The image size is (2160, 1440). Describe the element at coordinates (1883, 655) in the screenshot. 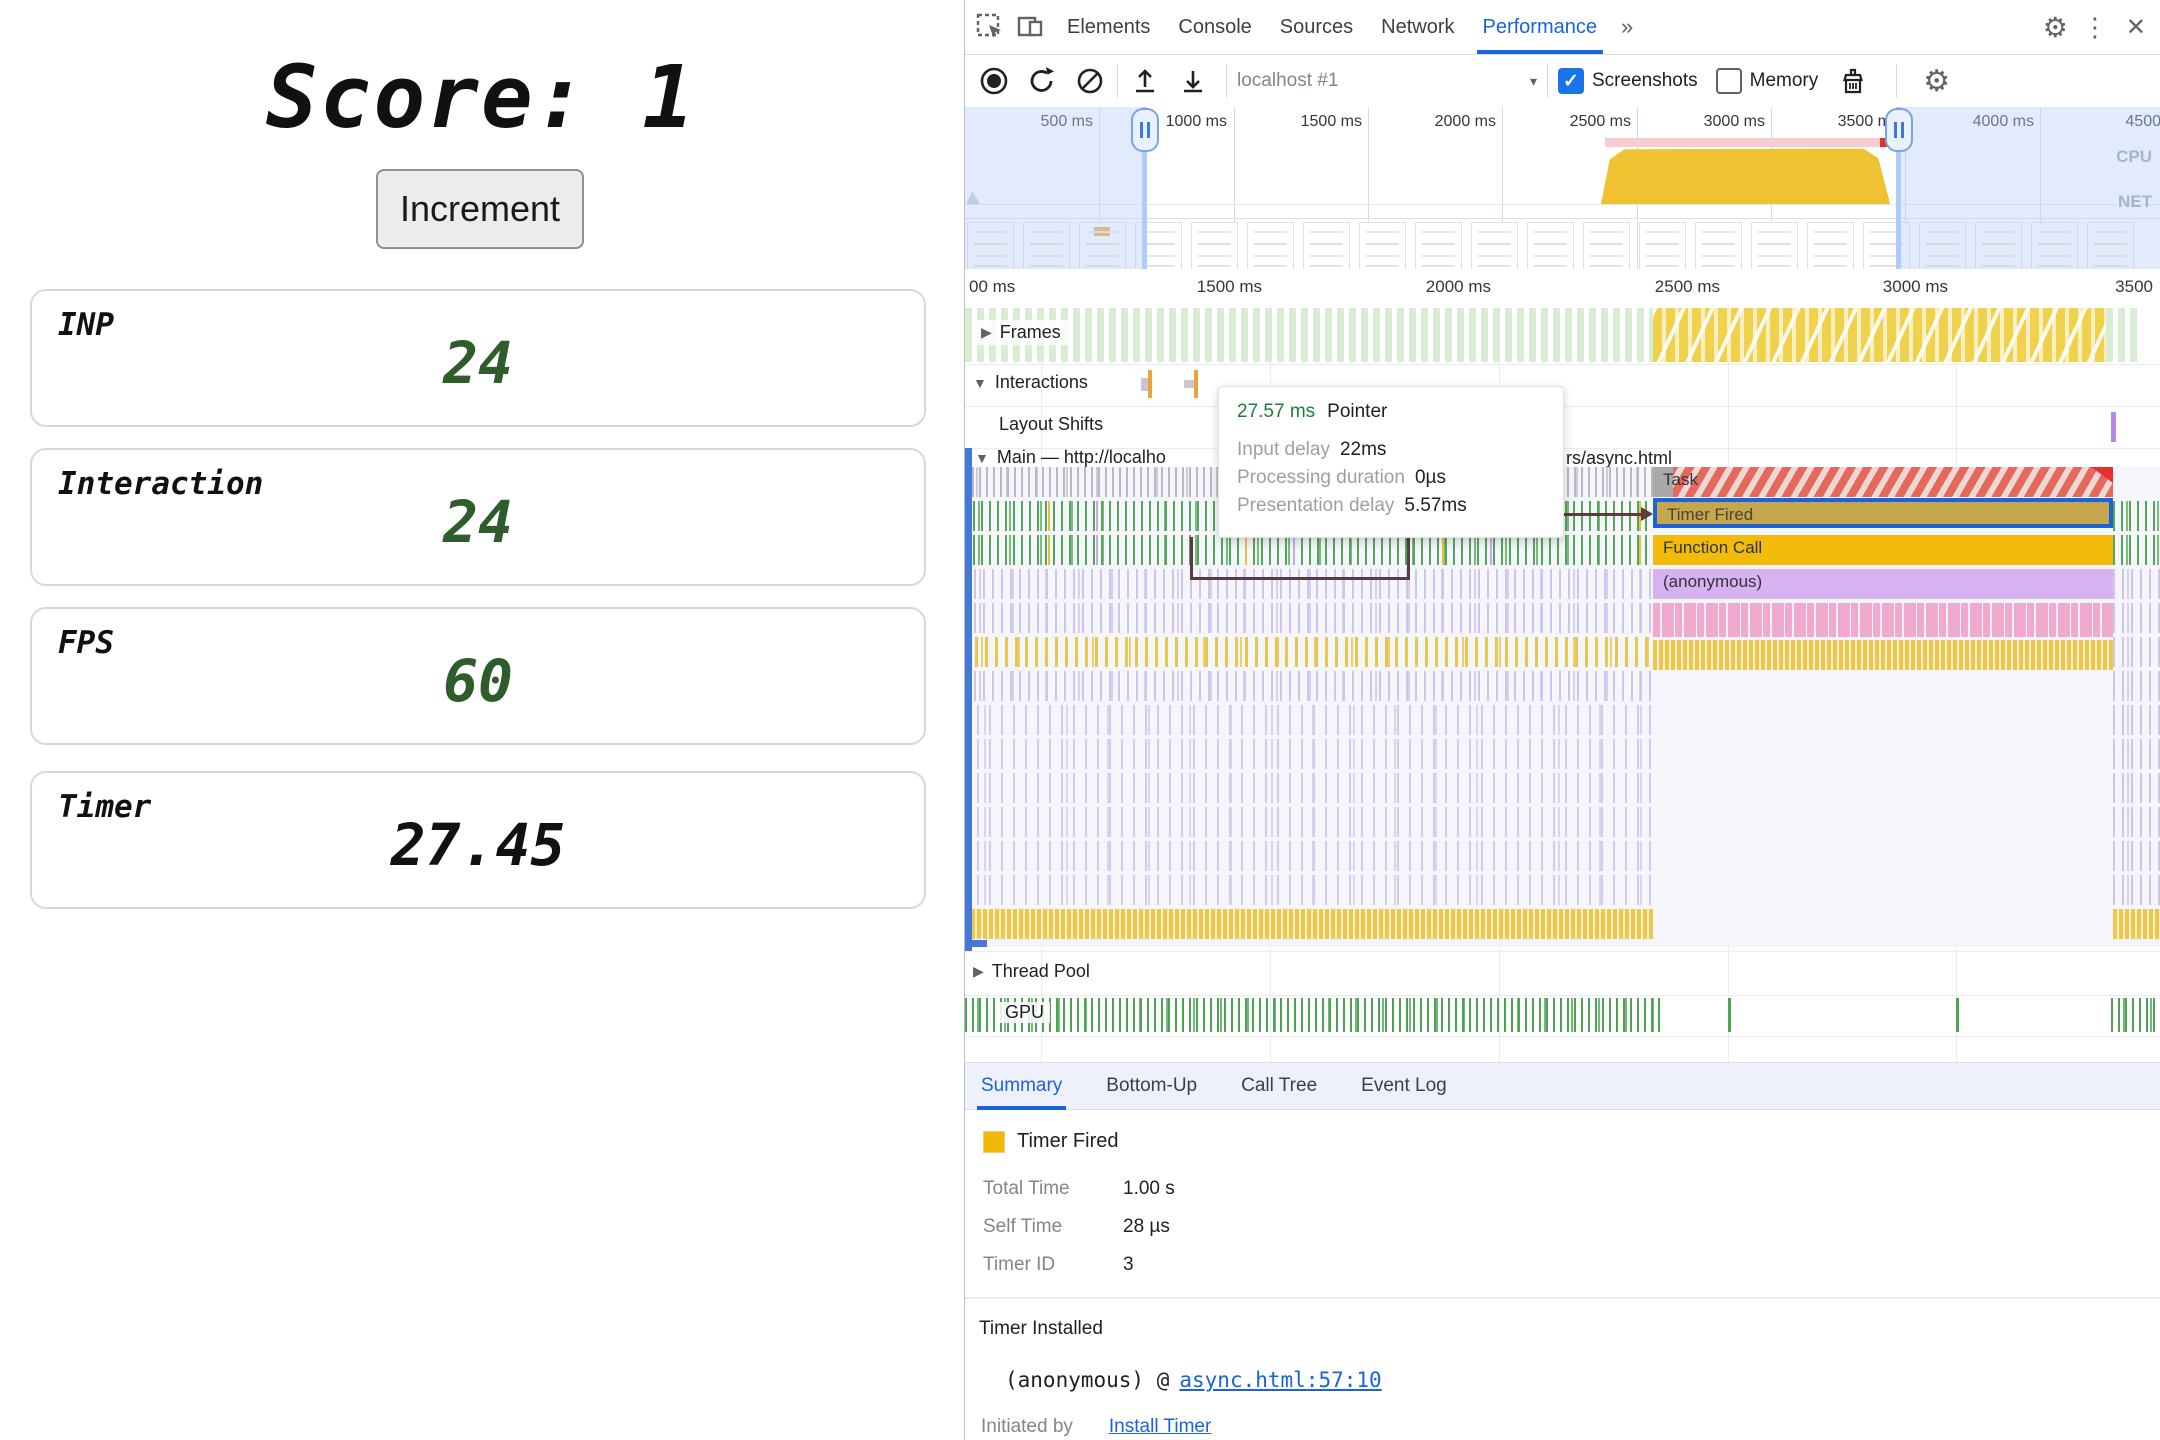

I see `flame-dense-yellow-row` at that location.